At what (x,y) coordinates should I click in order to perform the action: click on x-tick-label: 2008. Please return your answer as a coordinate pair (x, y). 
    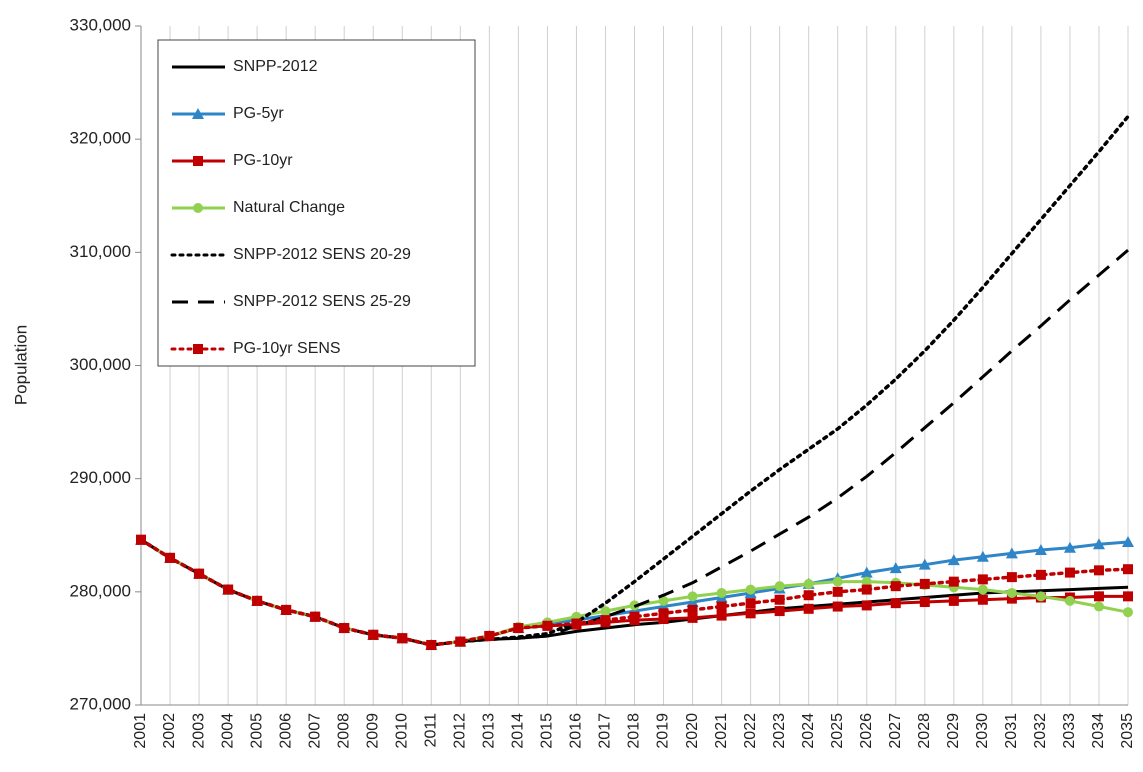
    Looking at the image, I should click on (343, 731).